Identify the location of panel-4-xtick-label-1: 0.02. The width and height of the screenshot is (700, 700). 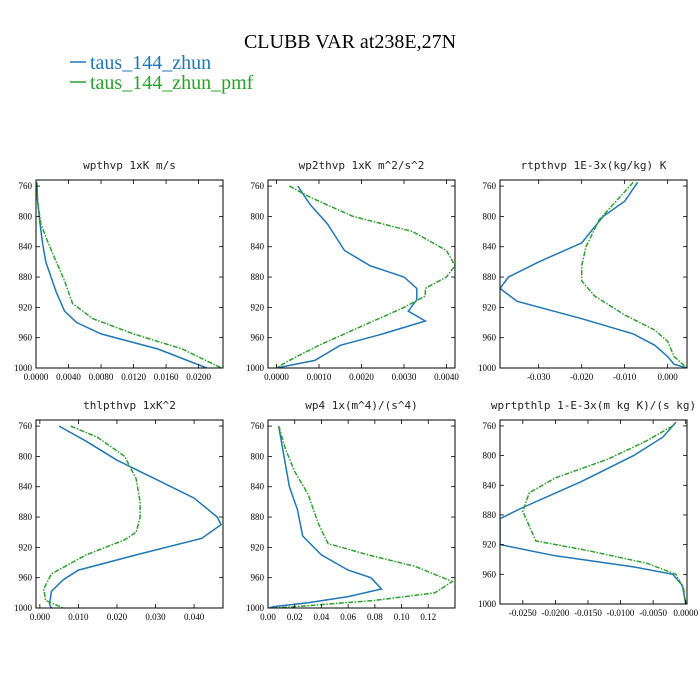
(295, 617).